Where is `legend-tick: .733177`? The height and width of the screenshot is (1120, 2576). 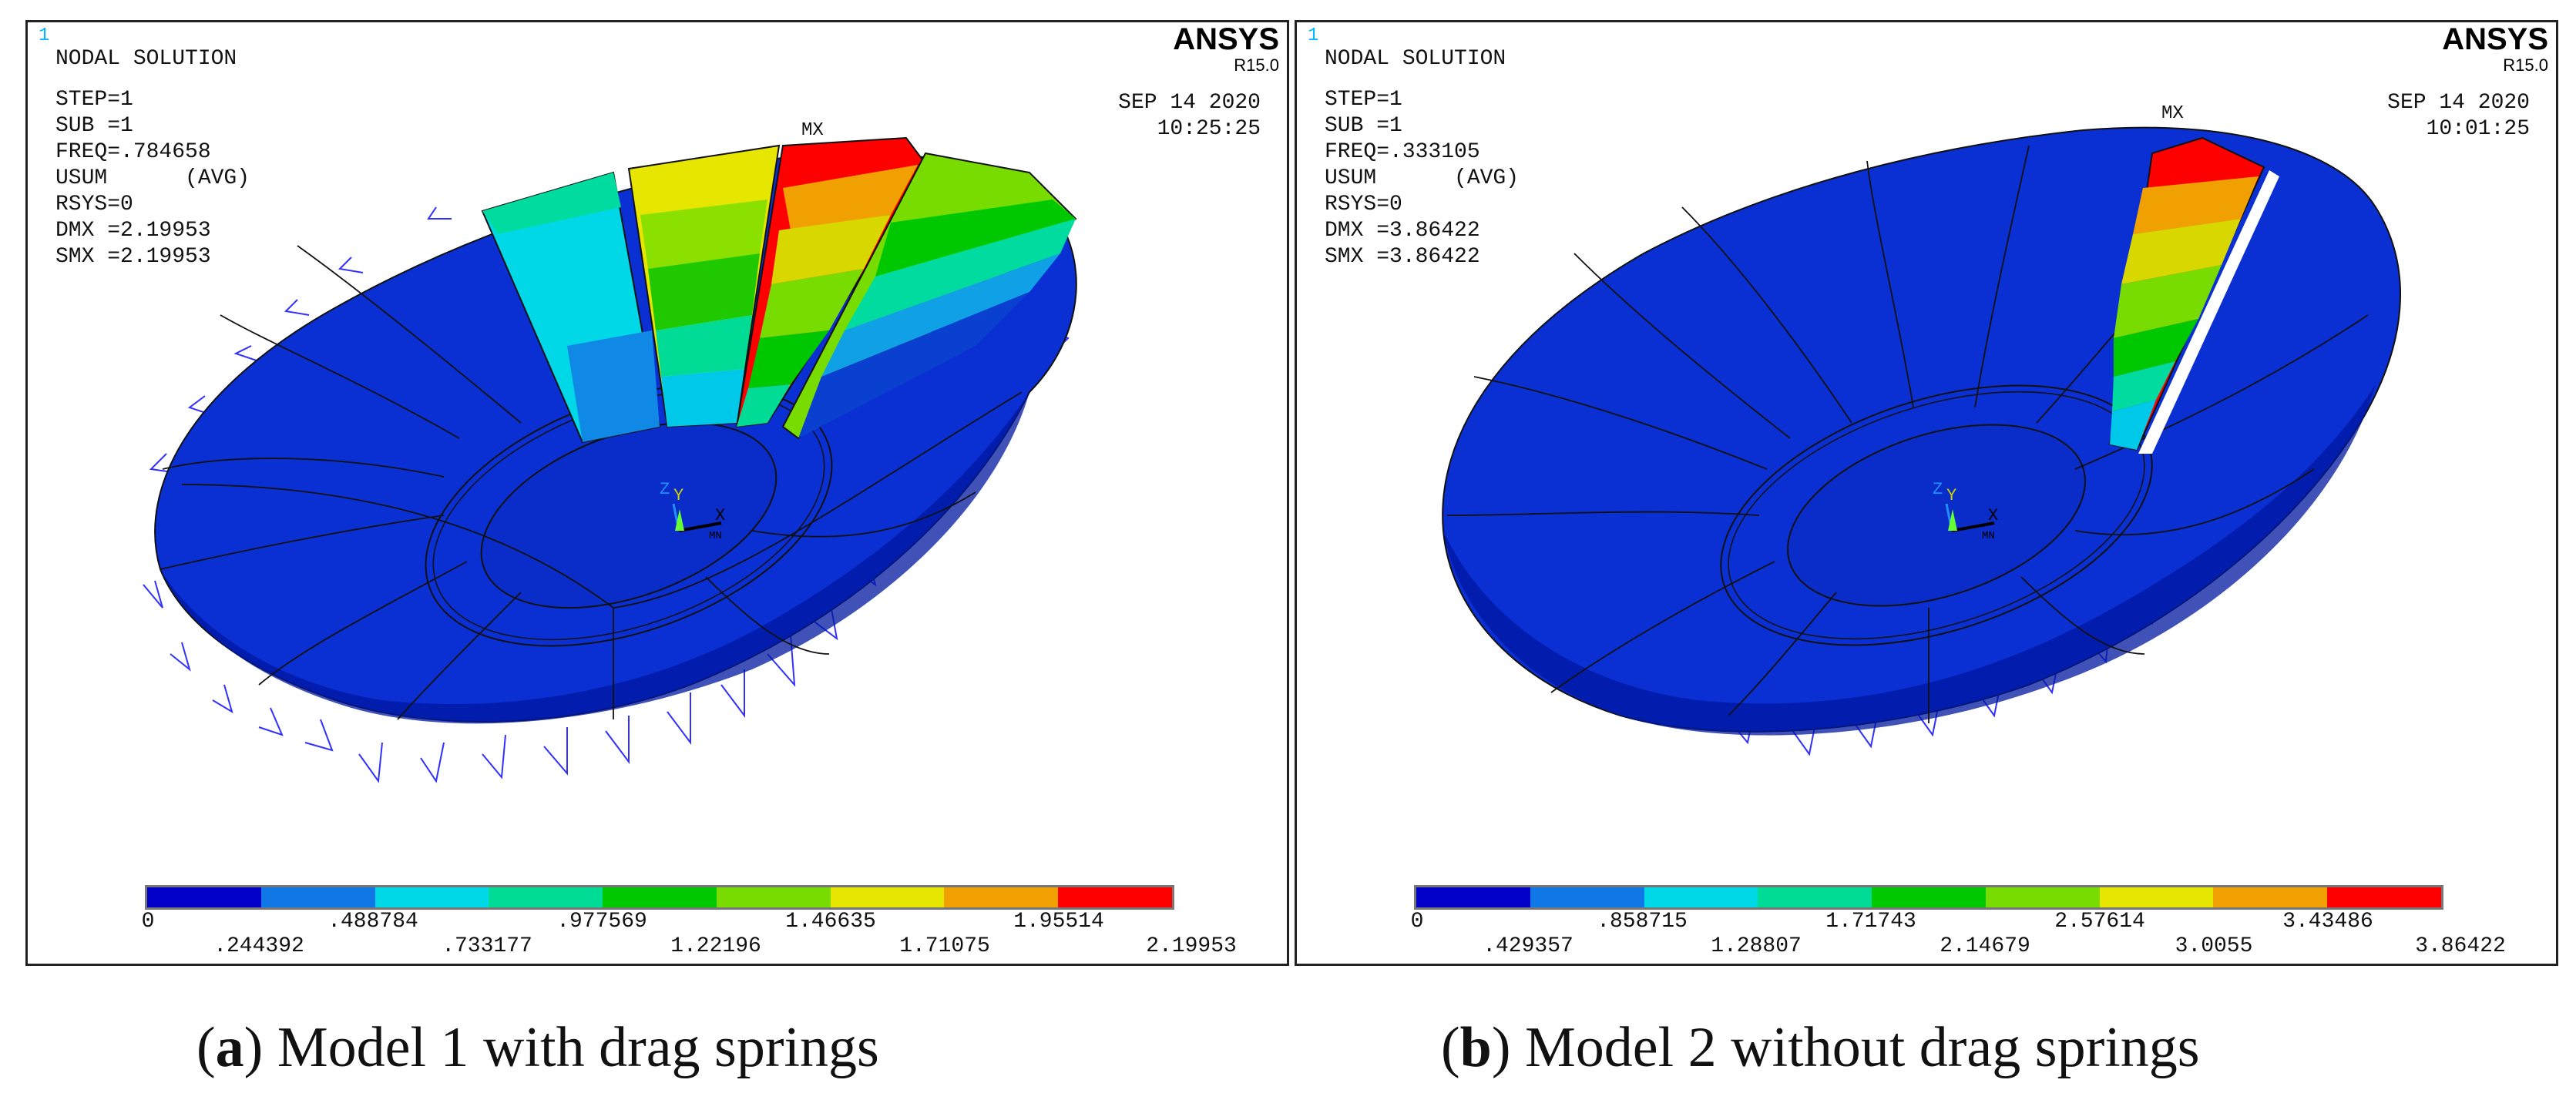
legend-tick: .733177 is located at coordinates (487, 946).